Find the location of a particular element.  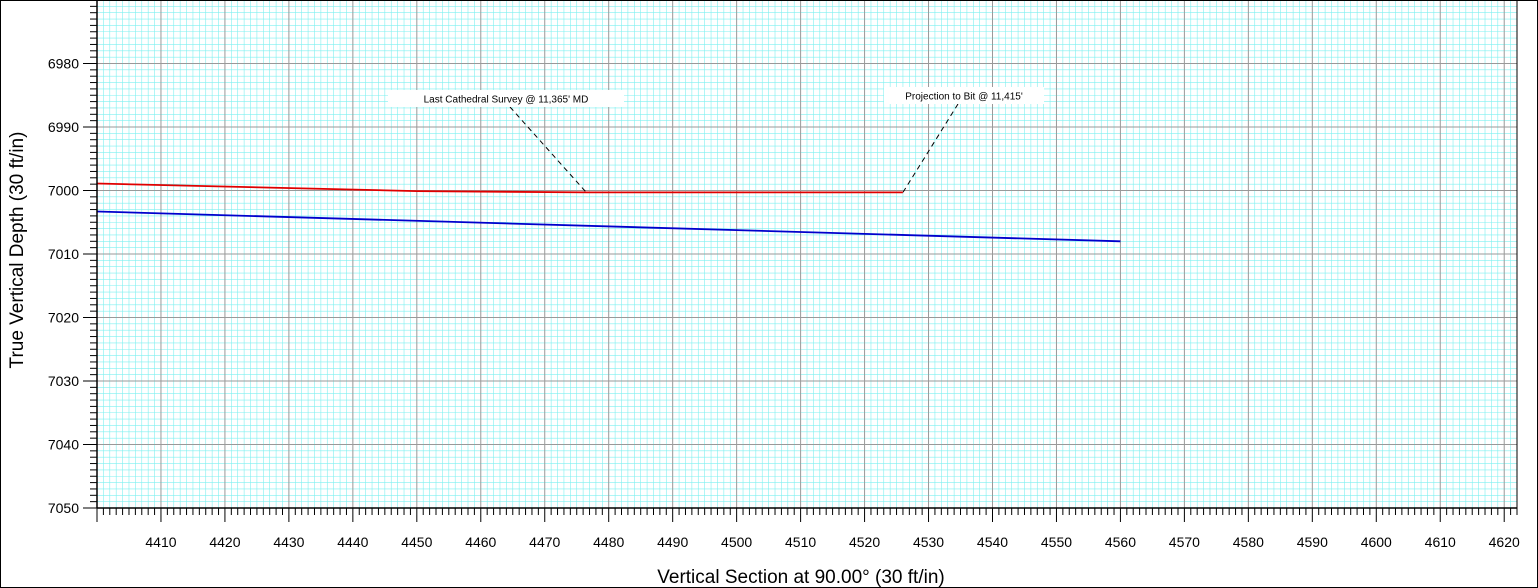

y-tick-label: 7030 is located at coordinates (63, 381).